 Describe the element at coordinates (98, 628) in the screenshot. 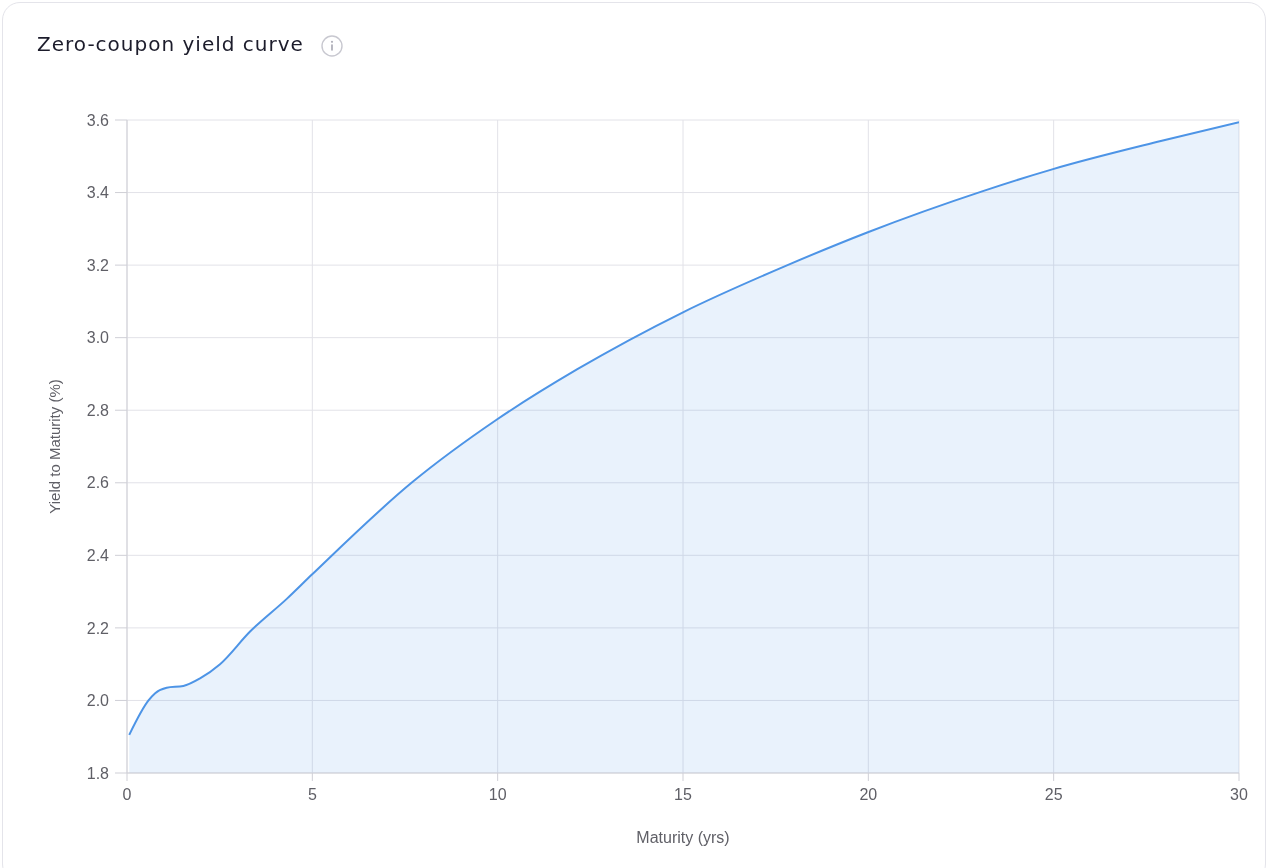

I see `y-tick-label: 2.2` at that location.